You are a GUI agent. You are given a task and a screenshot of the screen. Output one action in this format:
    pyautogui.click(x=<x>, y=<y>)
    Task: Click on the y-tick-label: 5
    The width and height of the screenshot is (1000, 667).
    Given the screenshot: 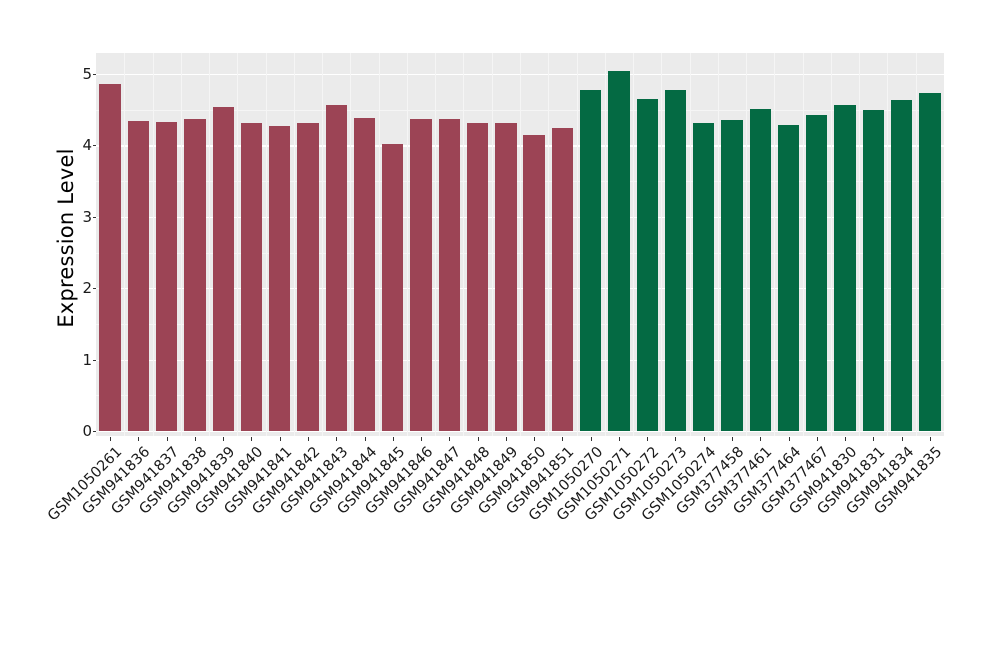 What is the action you would take?
    pyautogui.click(x=87, y=74)
    